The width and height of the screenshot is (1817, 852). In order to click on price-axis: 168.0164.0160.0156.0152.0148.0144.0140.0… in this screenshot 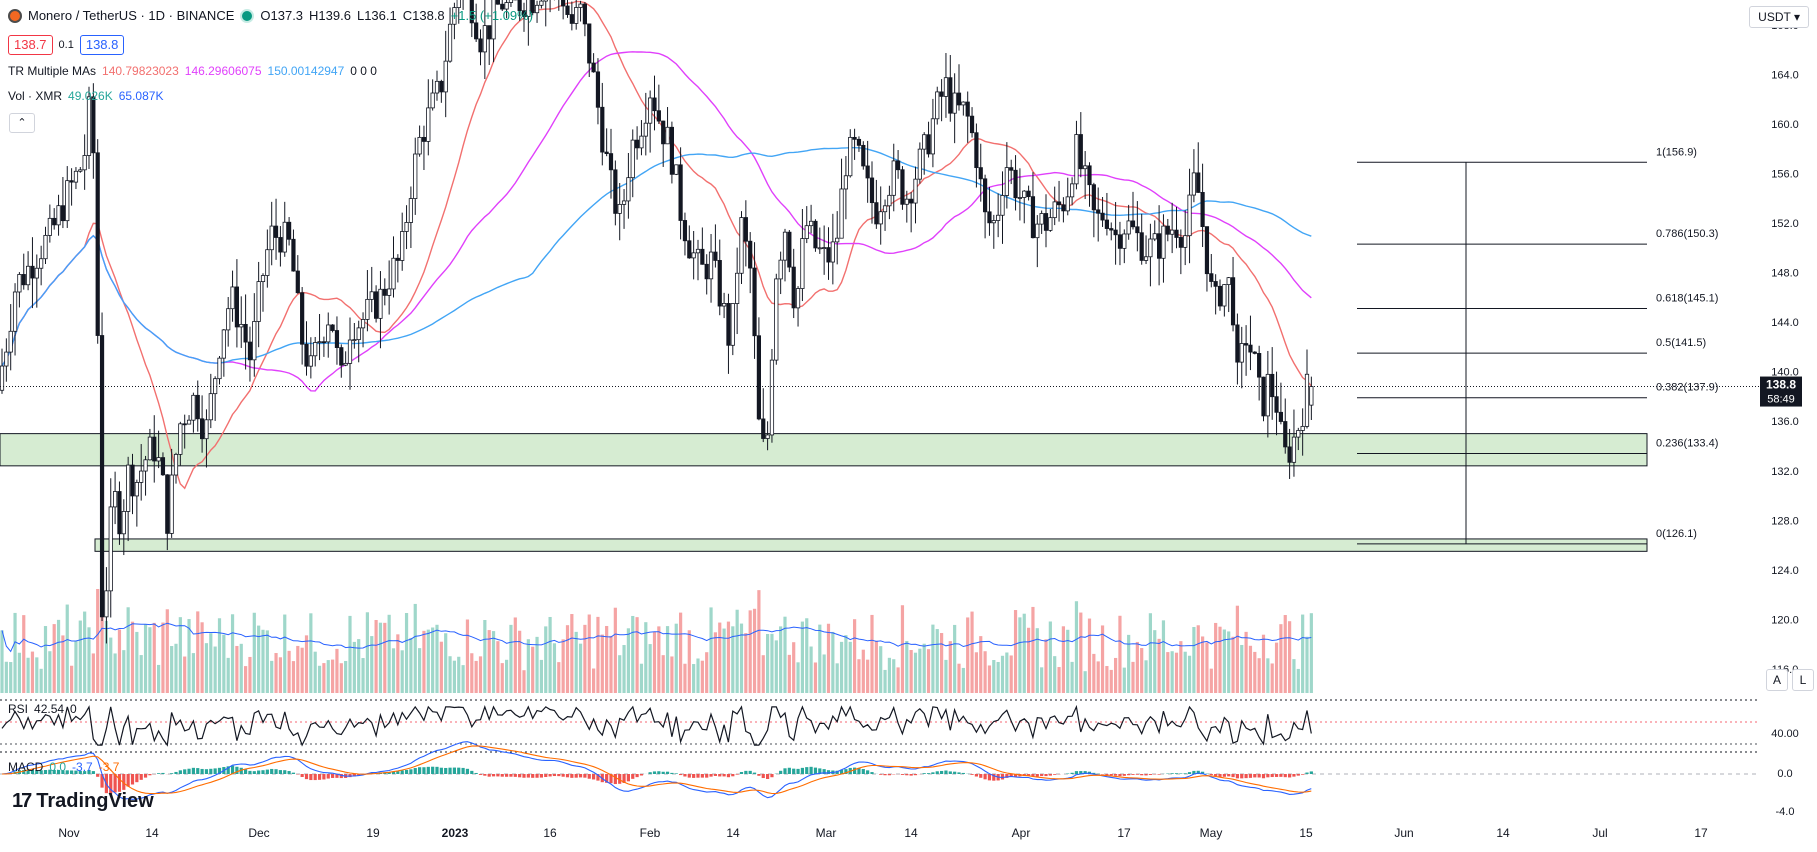, I will do `click(1781, 348)`.